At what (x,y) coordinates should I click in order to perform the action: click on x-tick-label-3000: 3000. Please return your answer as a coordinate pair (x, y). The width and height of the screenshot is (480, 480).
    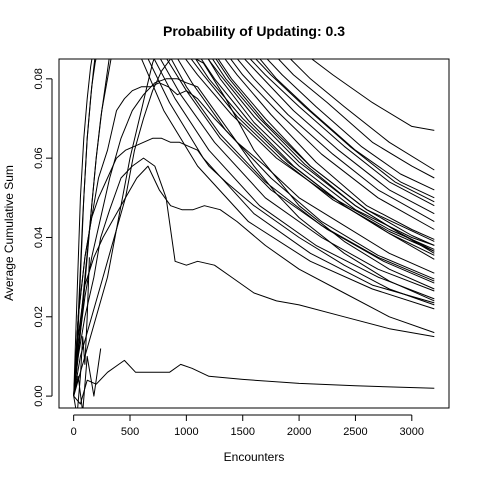
    Looking at the image, I should click on (412, 432).